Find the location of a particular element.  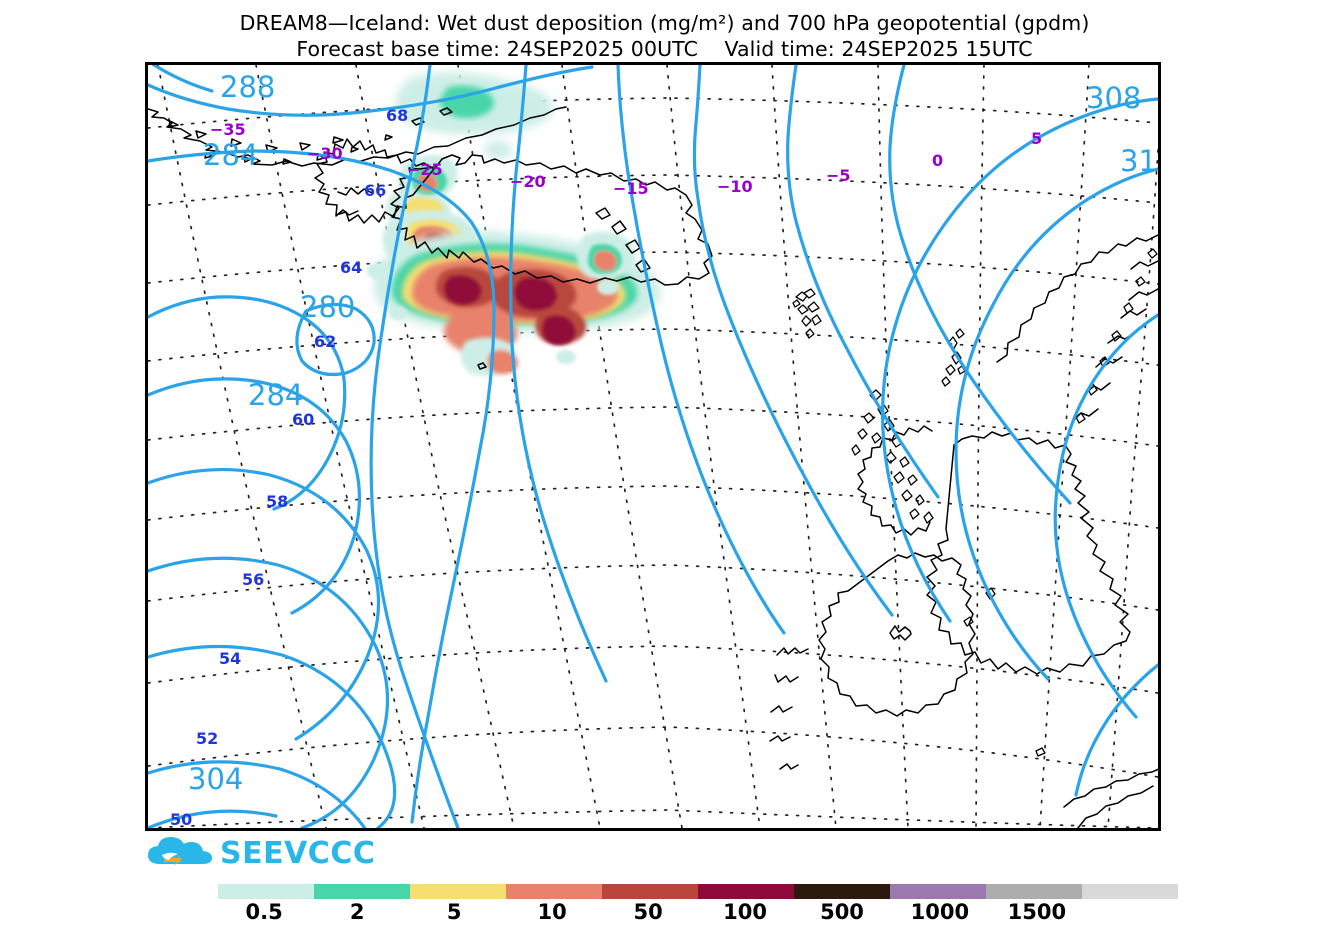

contour-label-288: 288 is located at coordinates (247, 87).